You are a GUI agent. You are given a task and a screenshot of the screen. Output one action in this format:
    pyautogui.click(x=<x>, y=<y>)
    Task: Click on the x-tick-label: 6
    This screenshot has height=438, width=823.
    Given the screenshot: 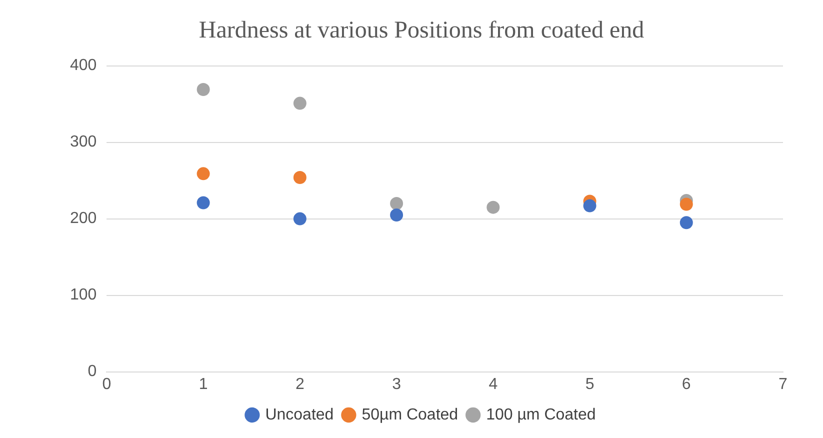 What is the action you would take?
    pyautogui.click(x=686, y=384)
    